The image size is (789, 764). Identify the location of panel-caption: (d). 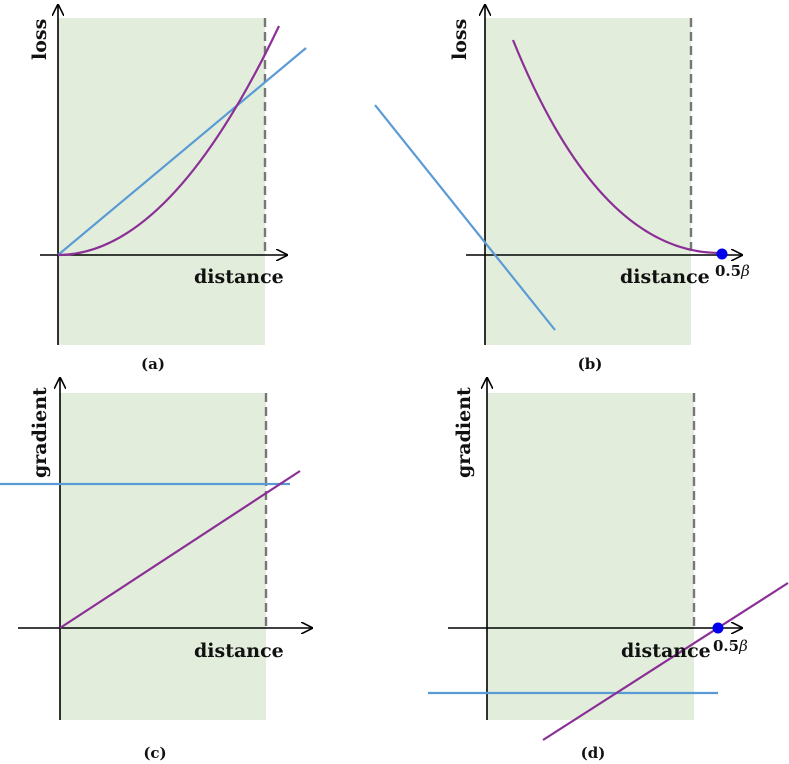
(593, 753).